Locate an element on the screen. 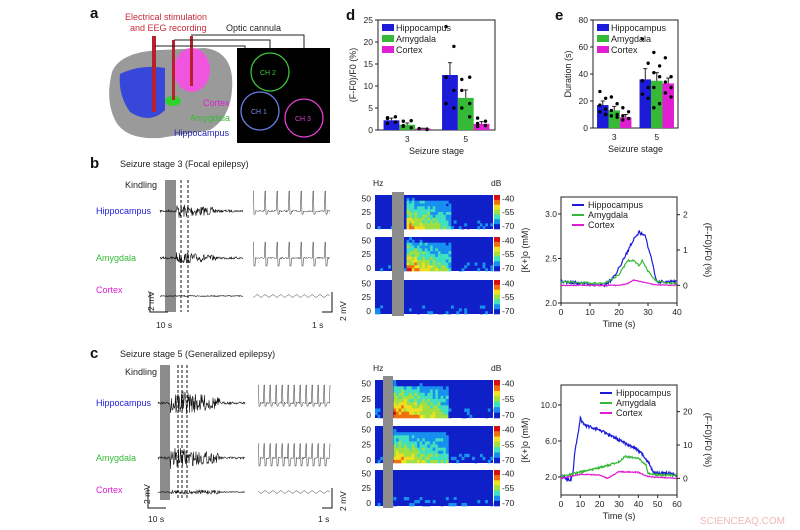 This screenshot has height=530, width=800. optic-cannula-label: Optic cannula is located at coordinates (253, 28).